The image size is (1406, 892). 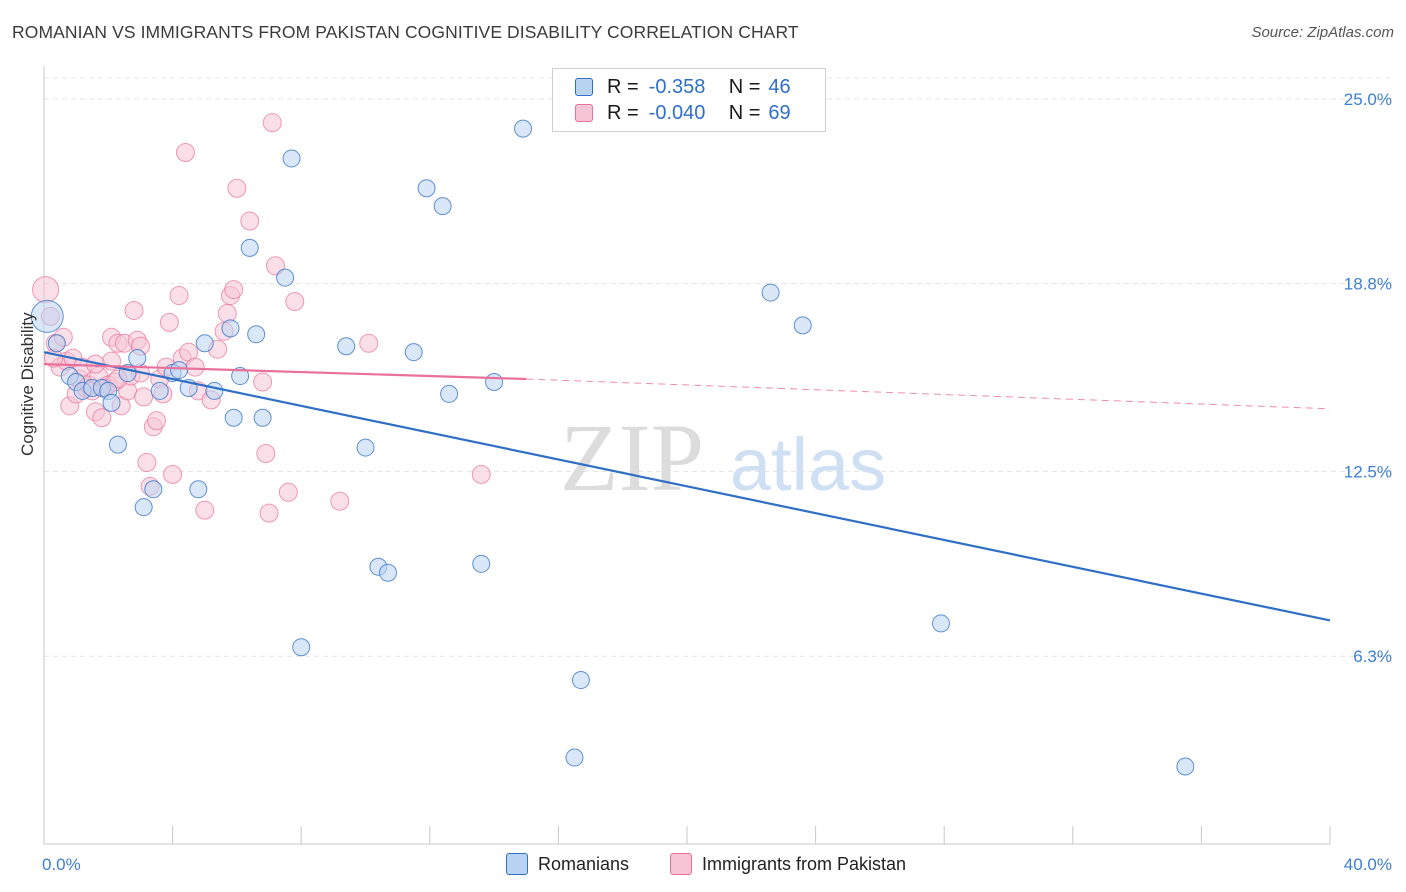 I want to click on legend-n-value-romanians: 46, so click(x=779, y=86).